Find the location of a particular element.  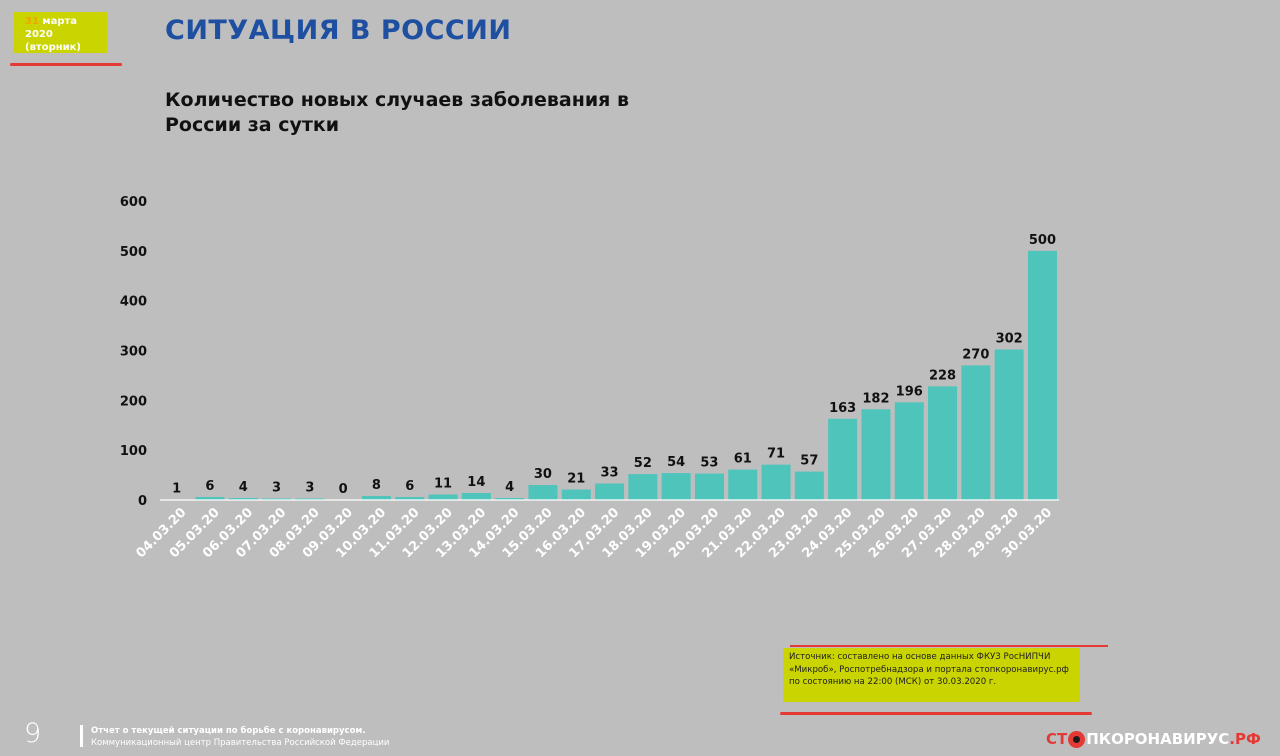

page-title: СИТУАЦИЯ В РОССИИ is located at coordinates (338, 30).